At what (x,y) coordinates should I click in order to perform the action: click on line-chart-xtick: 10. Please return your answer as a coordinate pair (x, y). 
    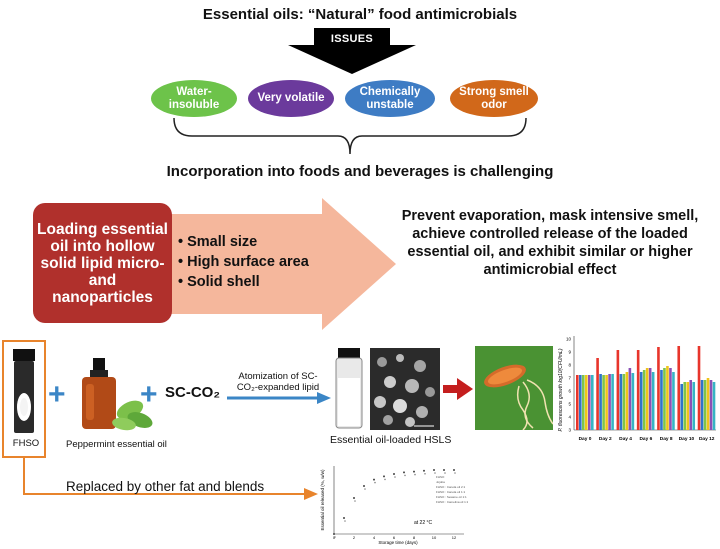
    Looking at the image, I should click on (434, 537).